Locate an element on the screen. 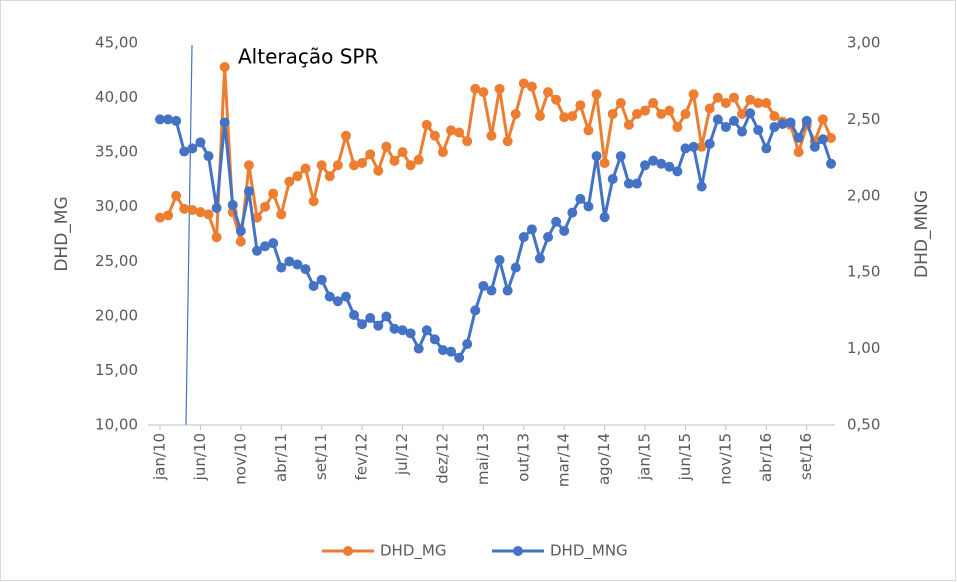 This screenshot has height=582, width=957. y-tick-label: 40,00 is located at coordinates (116, 97).